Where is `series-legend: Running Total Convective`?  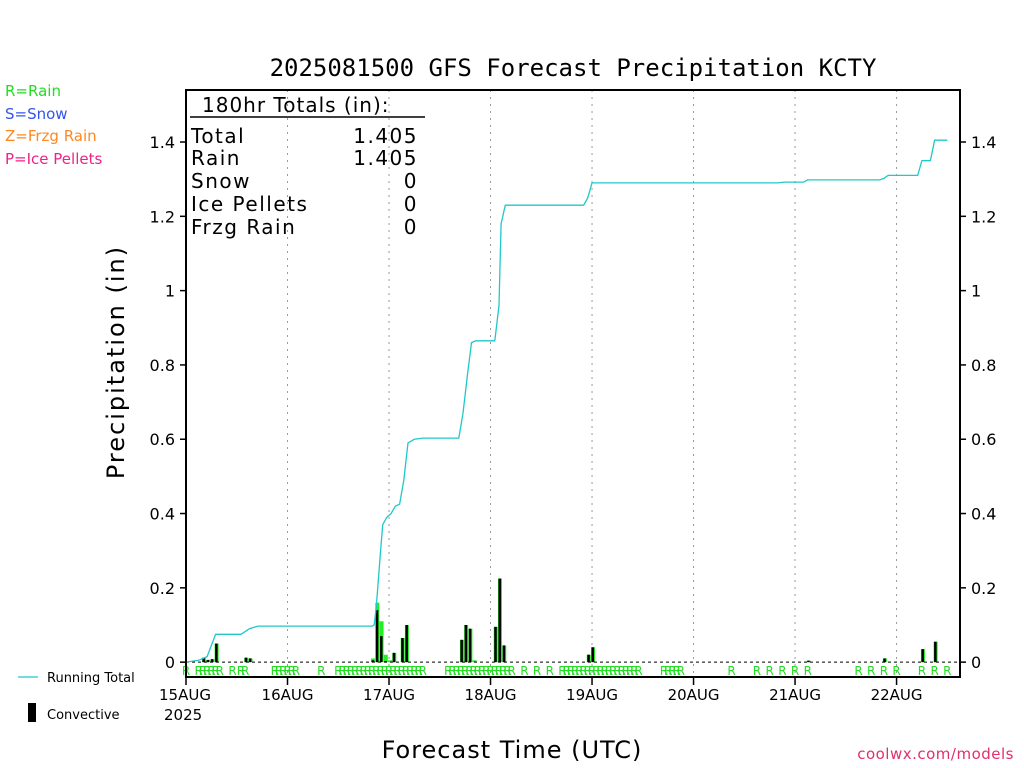
series-legend: Running Total Convective is located at coordinates (76, 697).